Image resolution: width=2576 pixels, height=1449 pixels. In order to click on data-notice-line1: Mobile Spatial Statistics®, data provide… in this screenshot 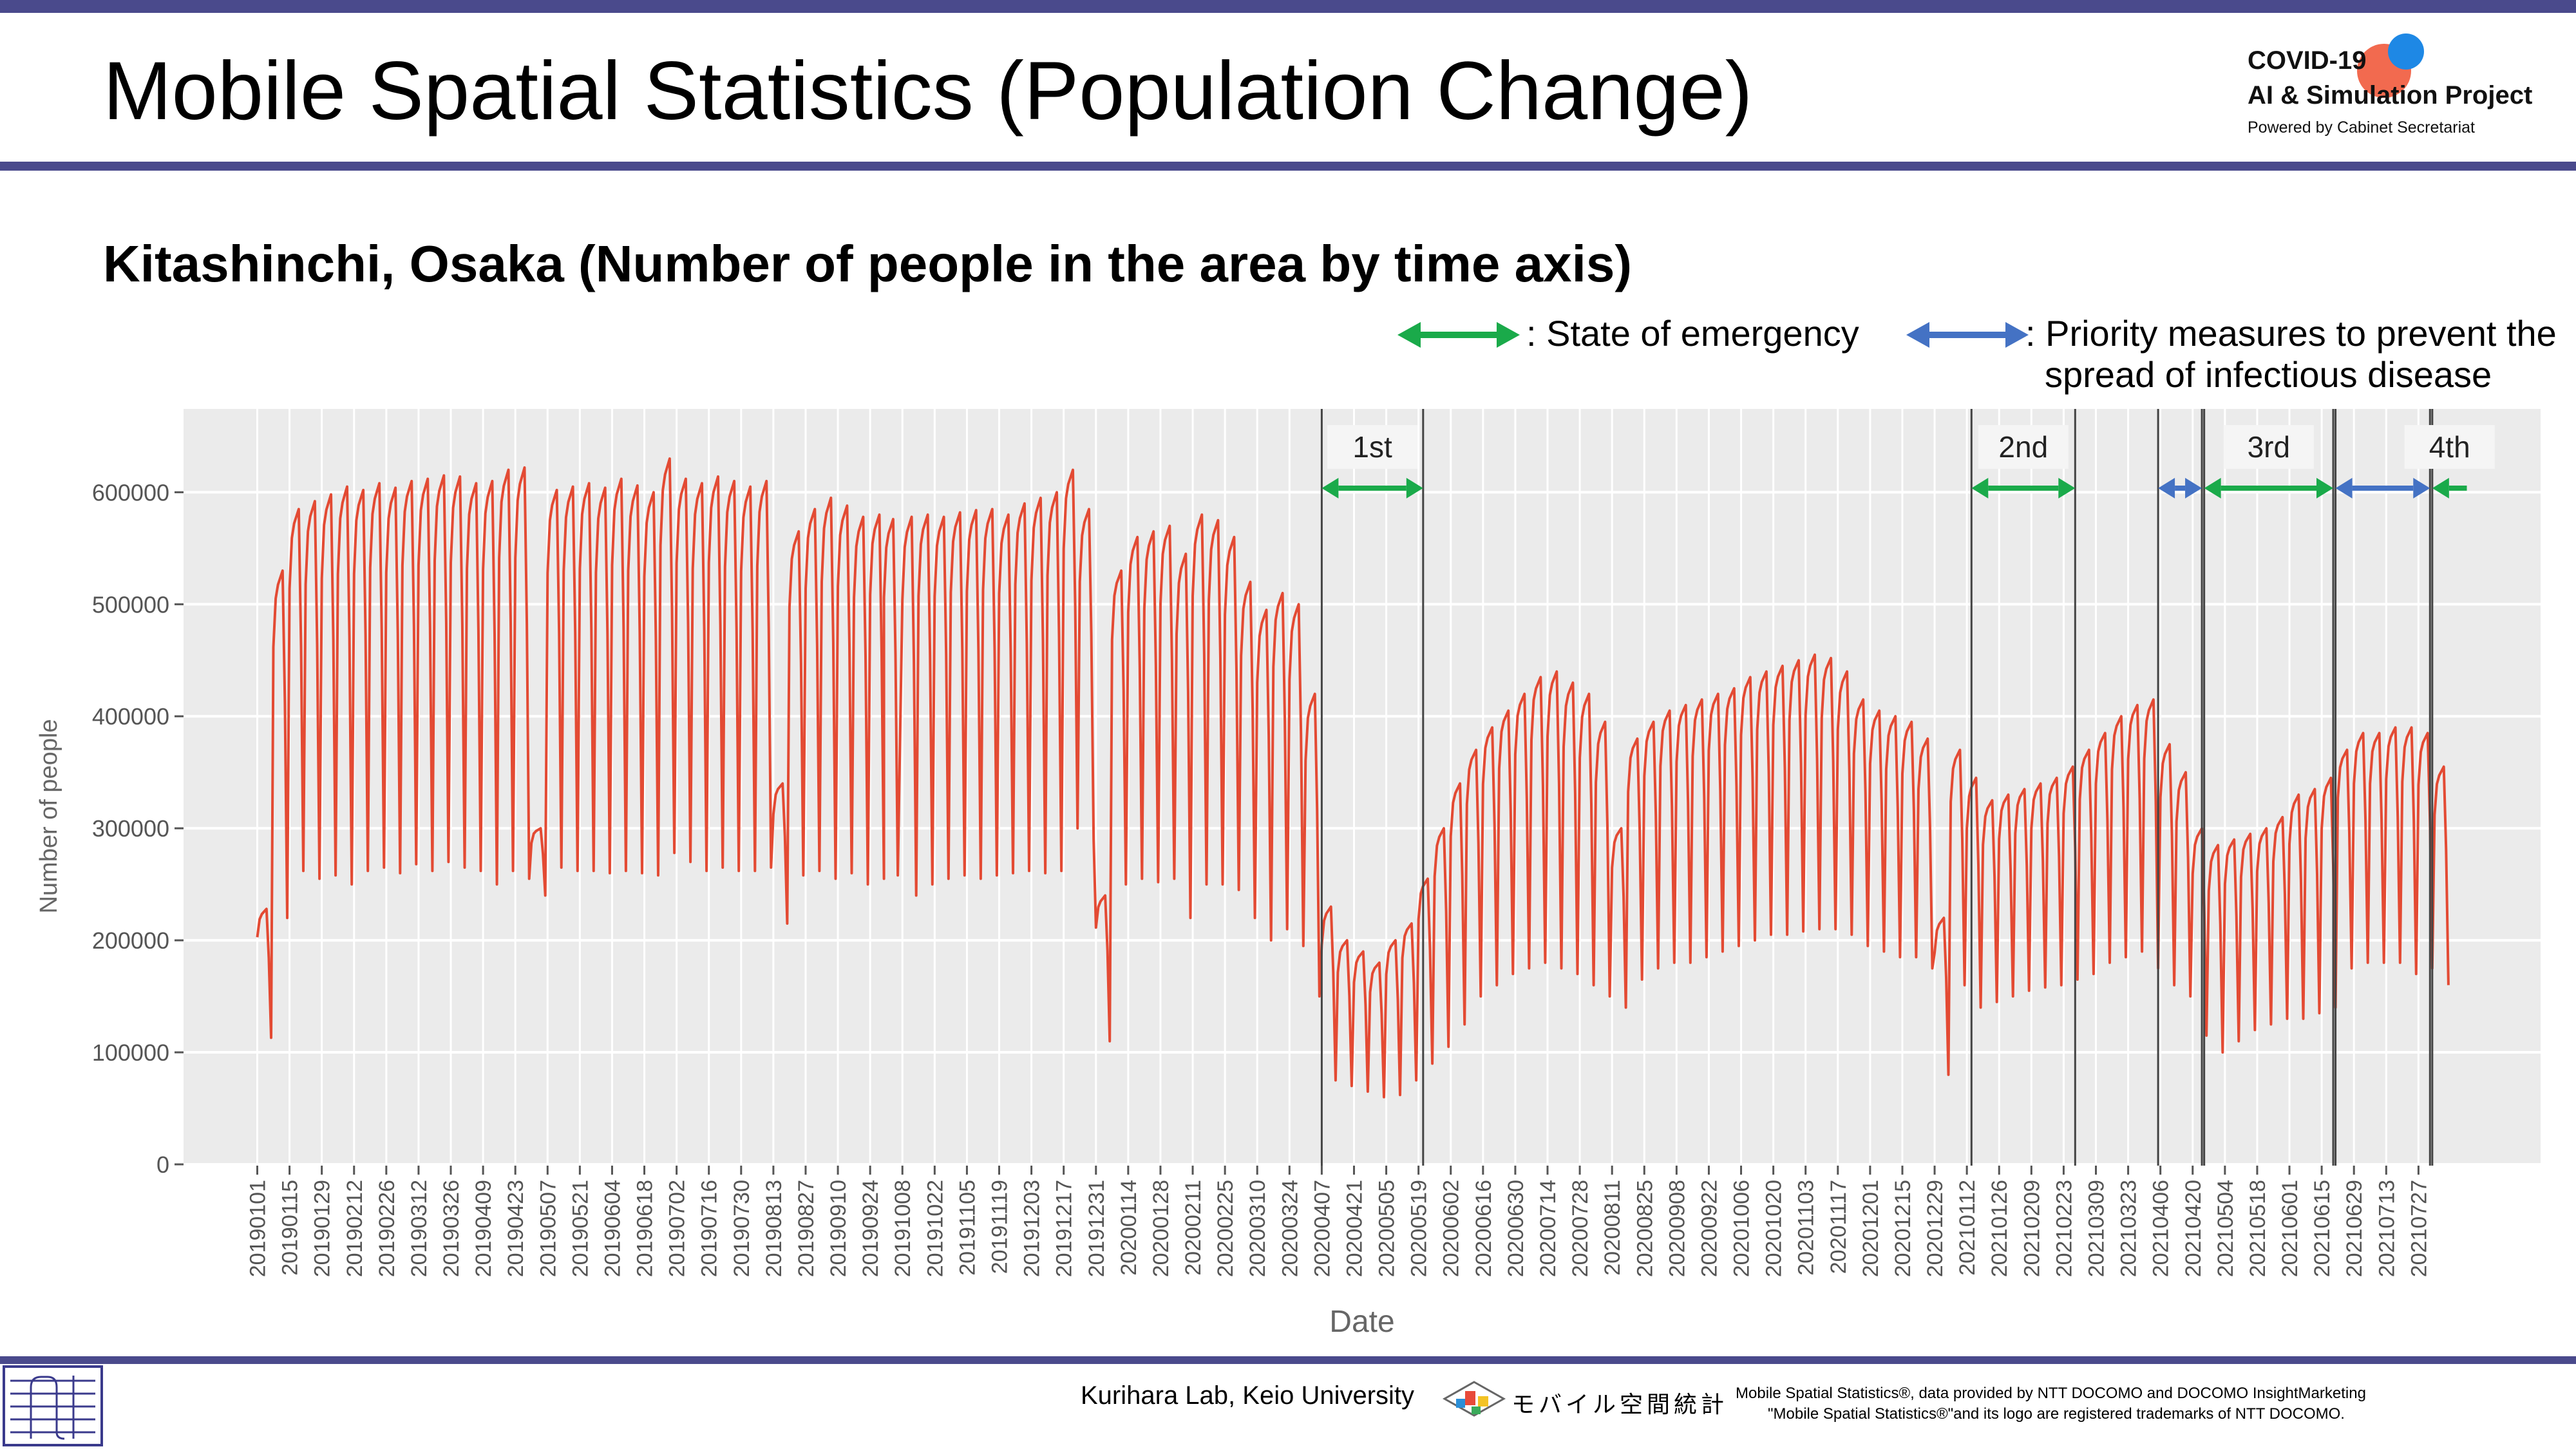, I will do `click(2051, 1393)`.